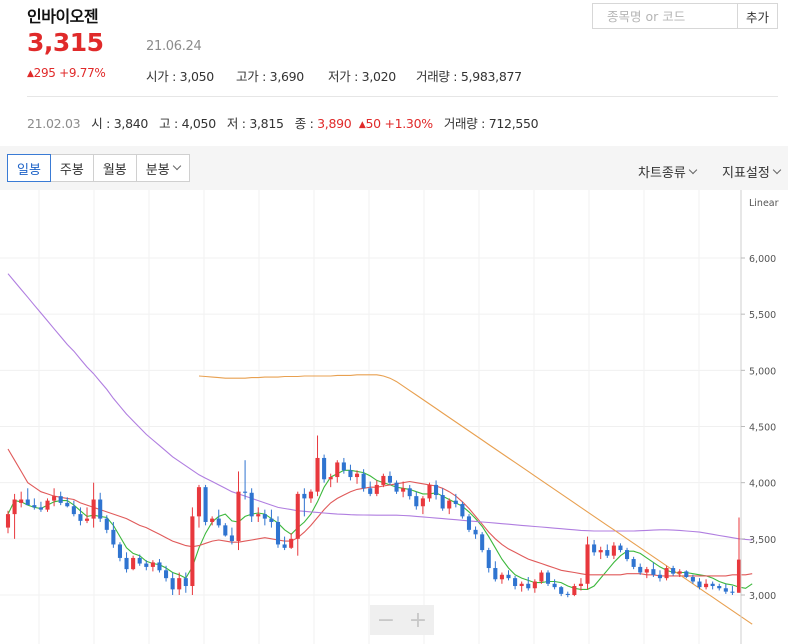  What do you see at coordinates (54, 123) in the screenshot?
I see `hover-date: 21.02.03` at bounding box center [54, 123].